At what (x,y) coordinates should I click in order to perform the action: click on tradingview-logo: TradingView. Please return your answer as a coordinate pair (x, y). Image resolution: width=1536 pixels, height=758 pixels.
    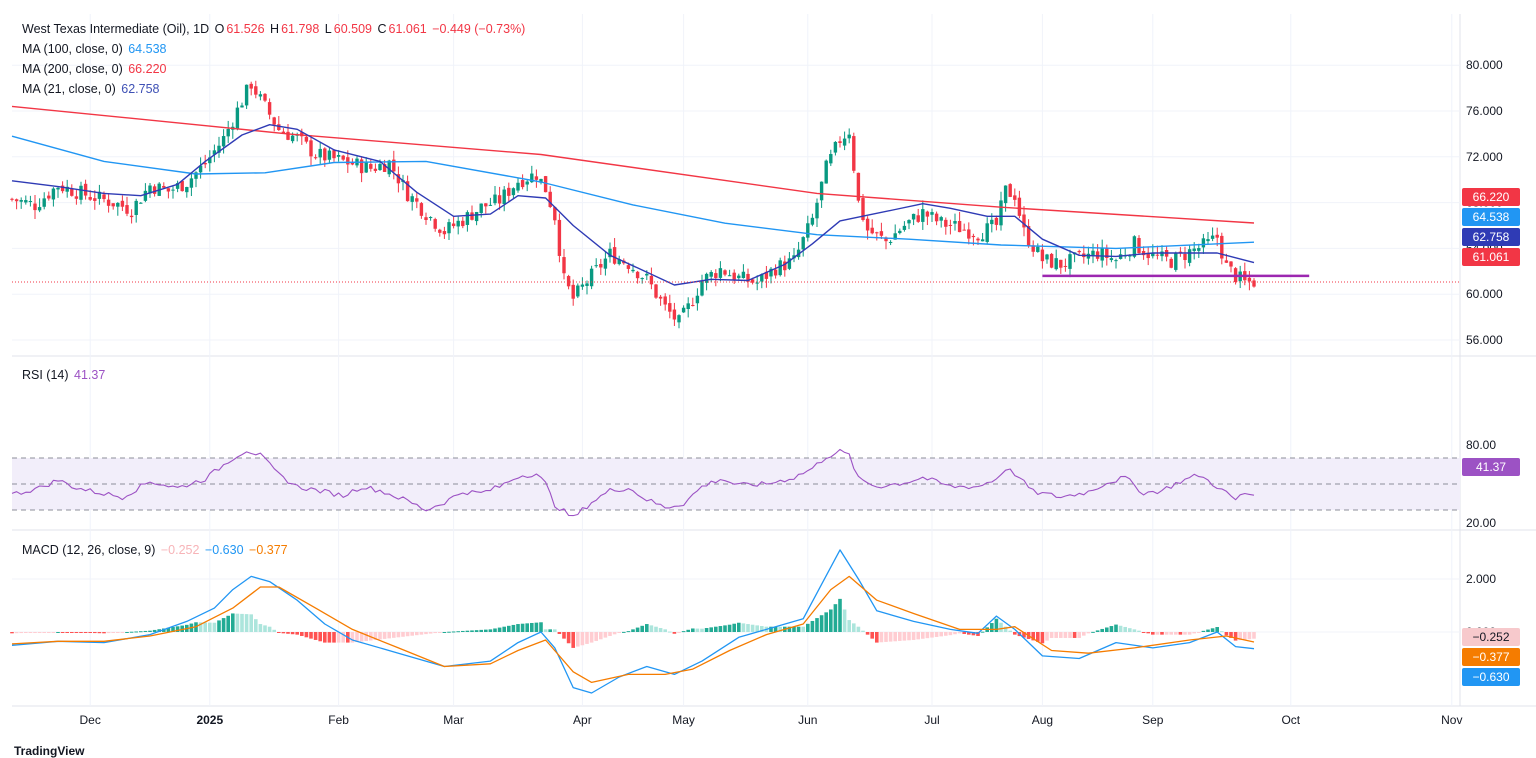
    Looking at the image, I should click on (49, 751).